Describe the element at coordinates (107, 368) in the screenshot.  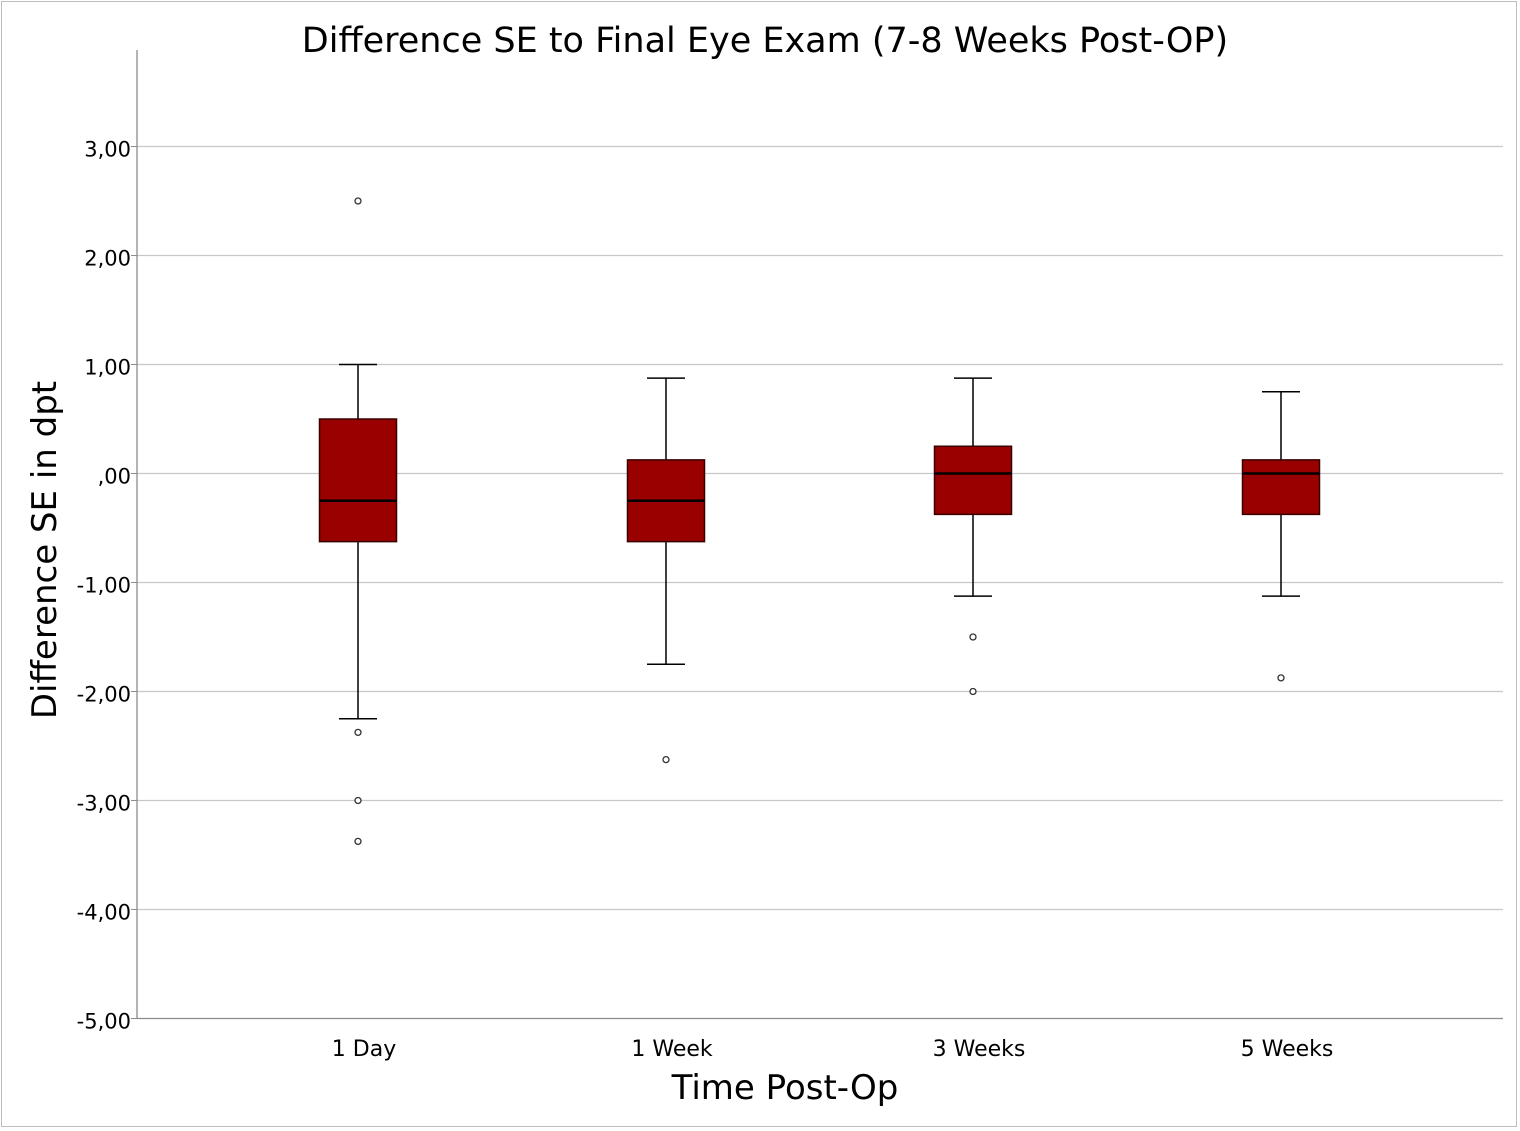
I see `y-tick-label: 1,00` at that location.